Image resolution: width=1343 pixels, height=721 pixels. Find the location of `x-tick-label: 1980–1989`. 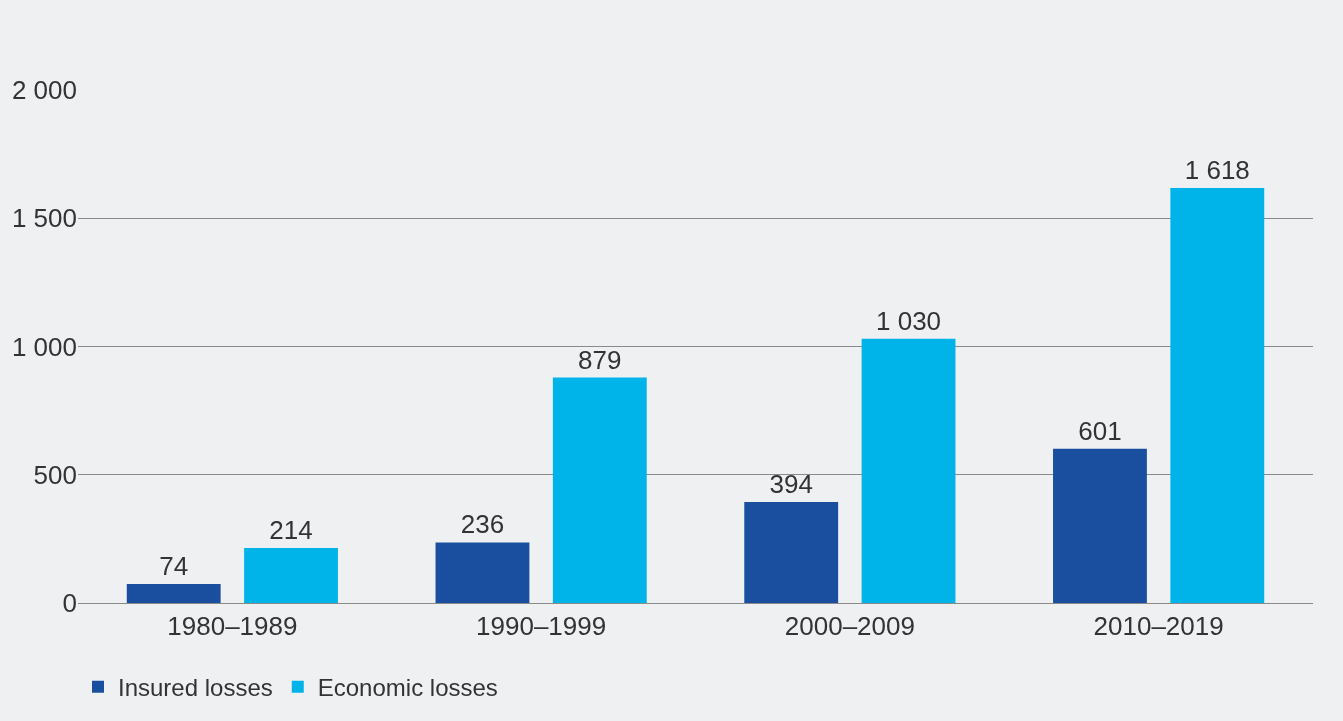

x-tick-label: 1980–1989 is located at coordinates (232, 626).